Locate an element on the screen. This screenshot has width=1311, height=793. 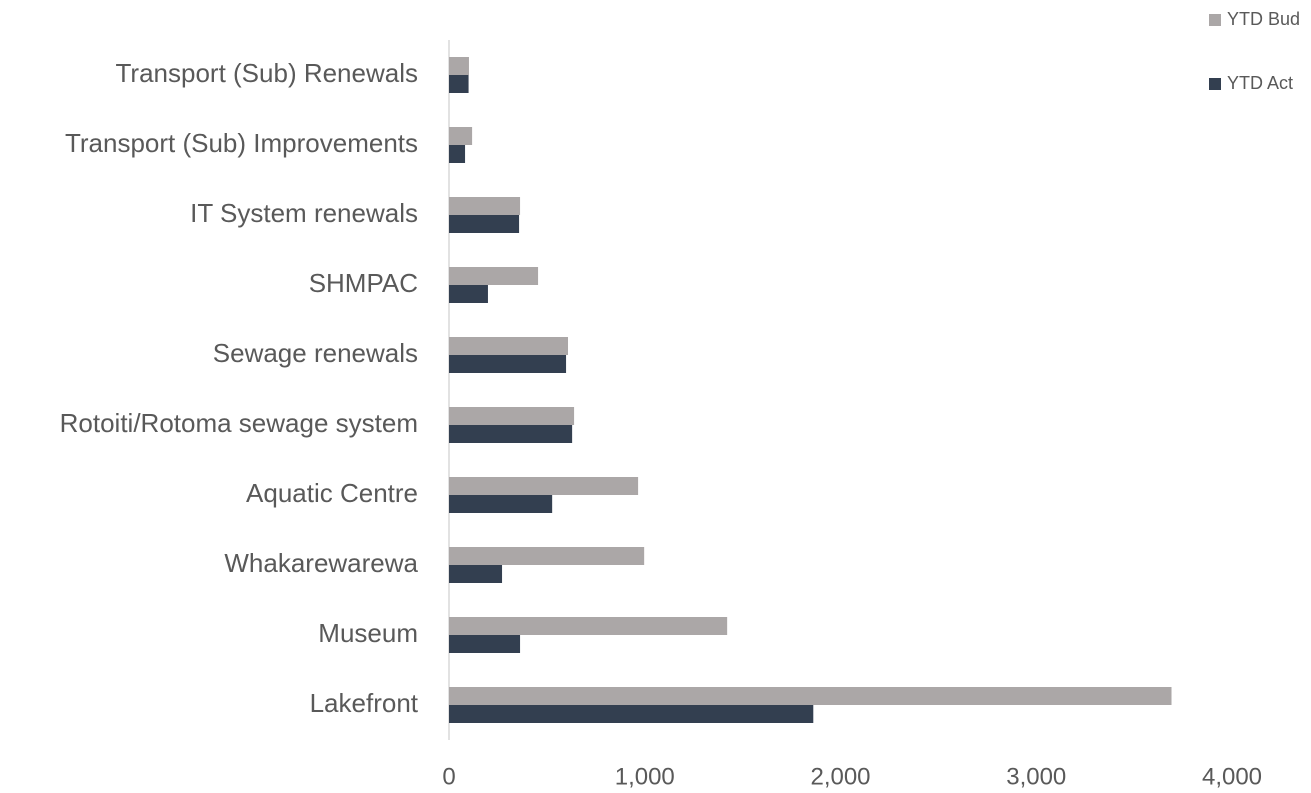
legend-label: YTD Act is located at coordinates (1260, 83).